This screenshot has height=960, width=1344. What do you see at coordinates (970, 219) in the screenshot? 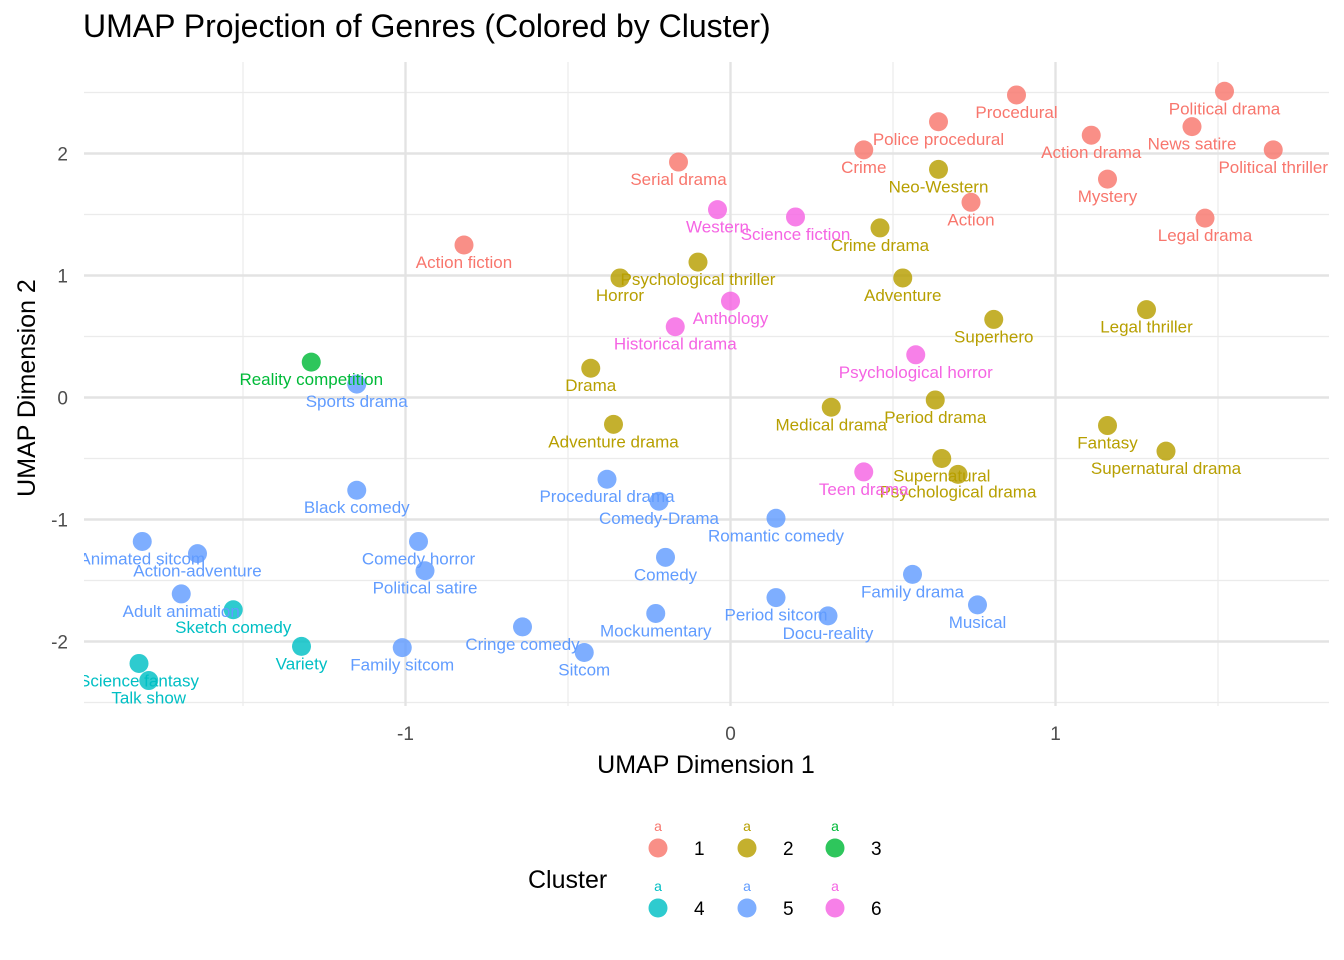
I see `point-label: Action` at bounding box center [970, 219].